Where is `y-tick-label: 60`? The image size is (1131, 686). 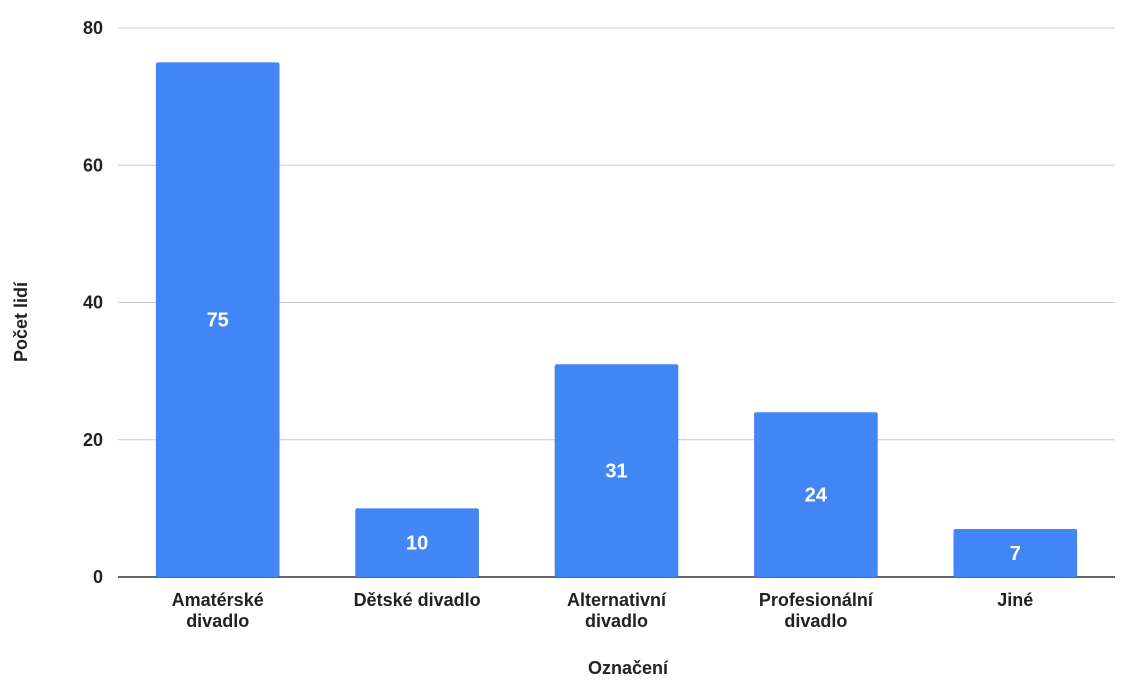 y-tick-label: 60 is located at coordinates (93, 165).